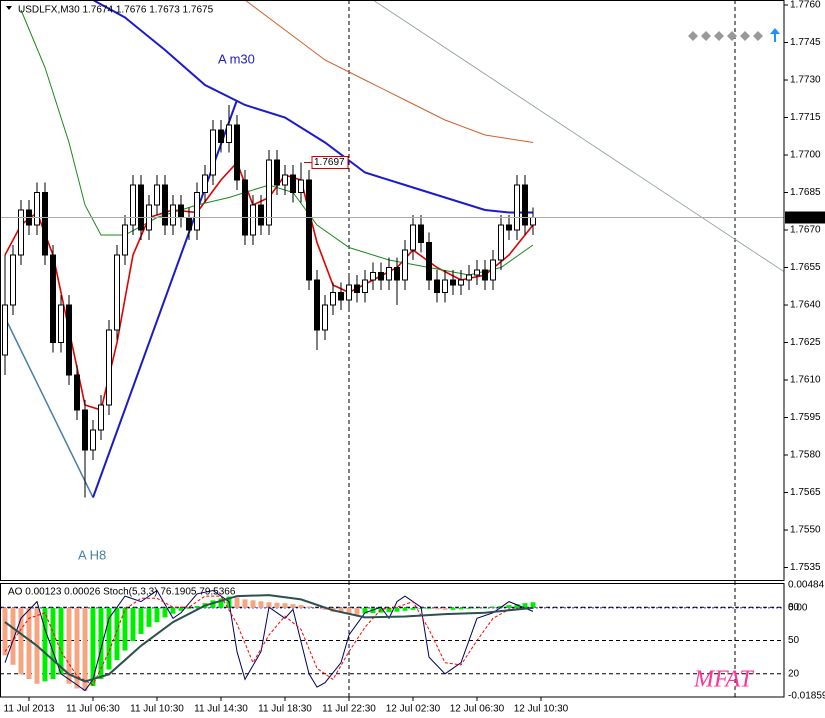 This screenshot has height=718, width=825. What do you see at coordinates (805, 267) in the screenshot?
I see `y-tick-label: 1.7655` at bounding box center [805, 267].